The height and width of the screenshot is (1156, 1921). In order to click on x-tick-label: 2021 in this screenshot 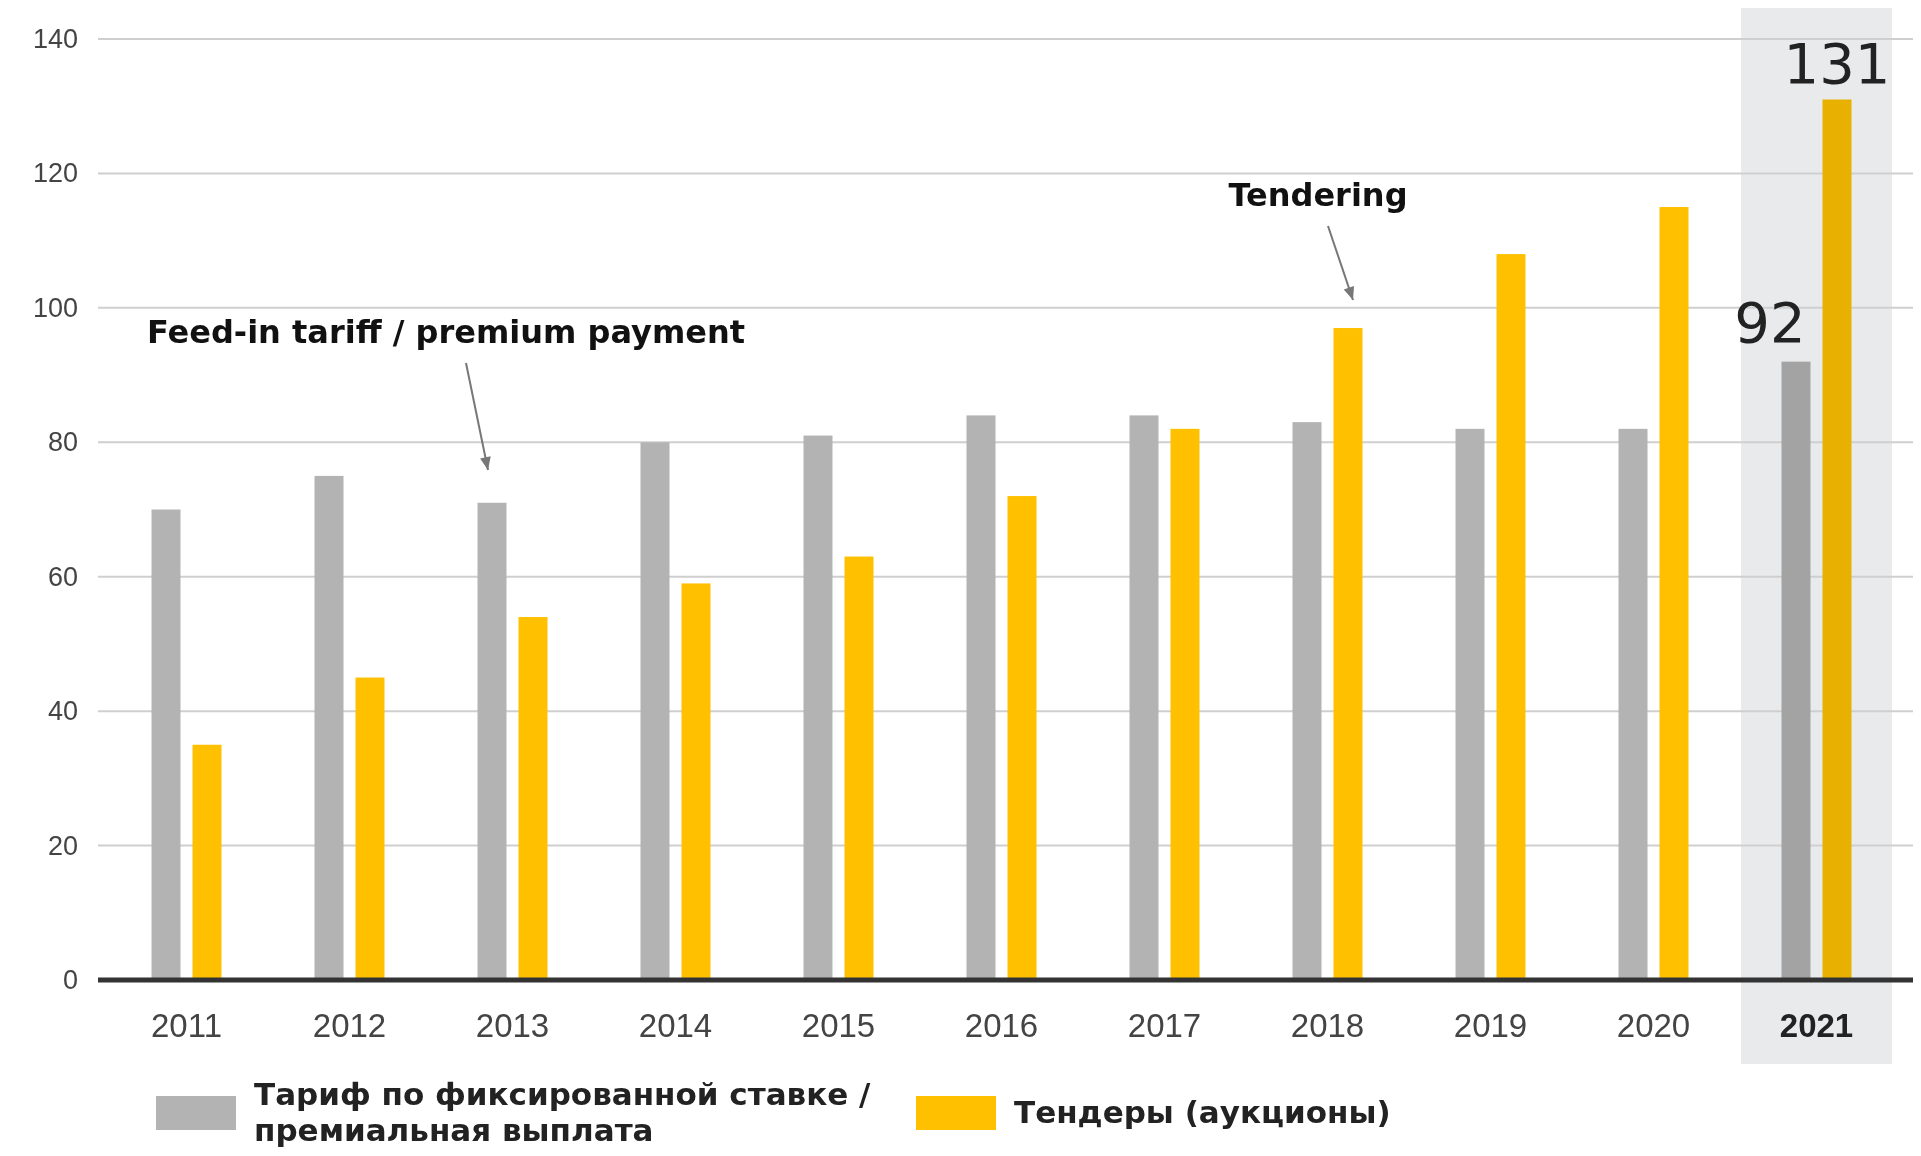, I will do `click(1816, 1025)`.